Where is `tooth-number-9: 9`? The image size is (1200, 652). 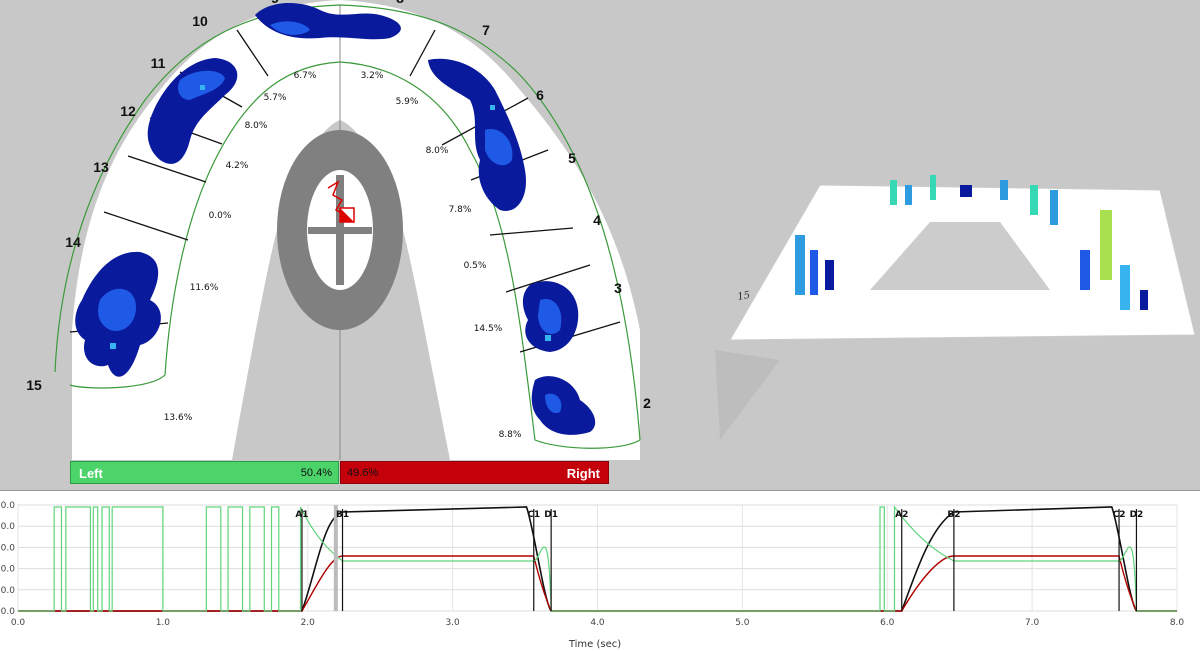 tooth-number-9: 9 is located at coordinates (275, 3).